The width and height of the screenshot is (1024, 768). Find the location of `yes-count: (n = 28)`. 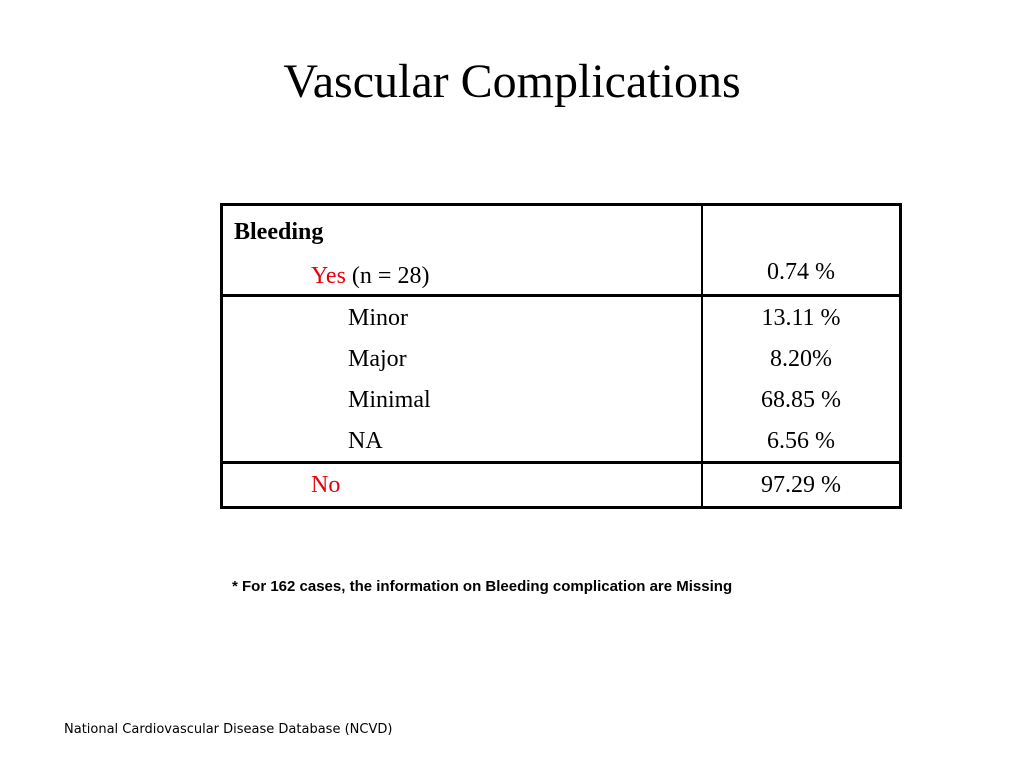

yes-count: (n = 28) is located at coordinates (387, 276).